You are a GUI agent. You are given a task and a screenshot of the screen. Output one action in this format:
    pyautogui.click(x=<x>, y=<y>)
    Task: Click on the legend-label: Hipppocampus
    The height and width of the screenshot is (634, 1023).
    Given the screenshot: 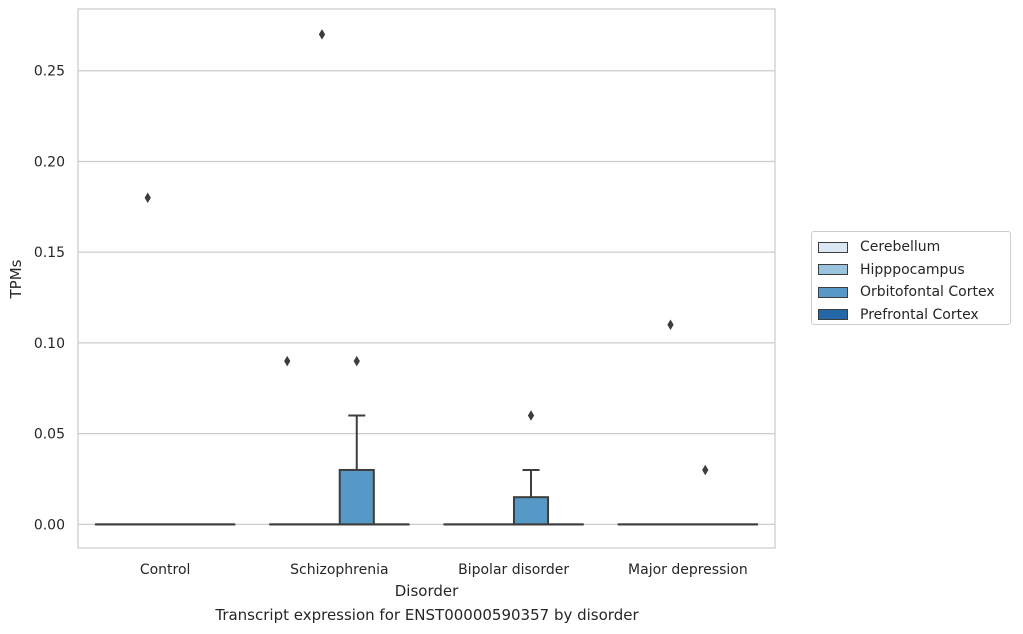 What is the action you would take?
    pyautogui.click(x=912, y=269)
    